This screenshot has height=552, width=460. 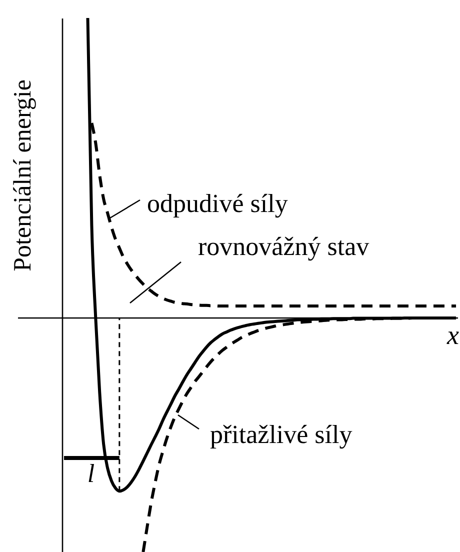 I want to click on y-axis-title: Potenciální energie, so click(x=23, y=176).